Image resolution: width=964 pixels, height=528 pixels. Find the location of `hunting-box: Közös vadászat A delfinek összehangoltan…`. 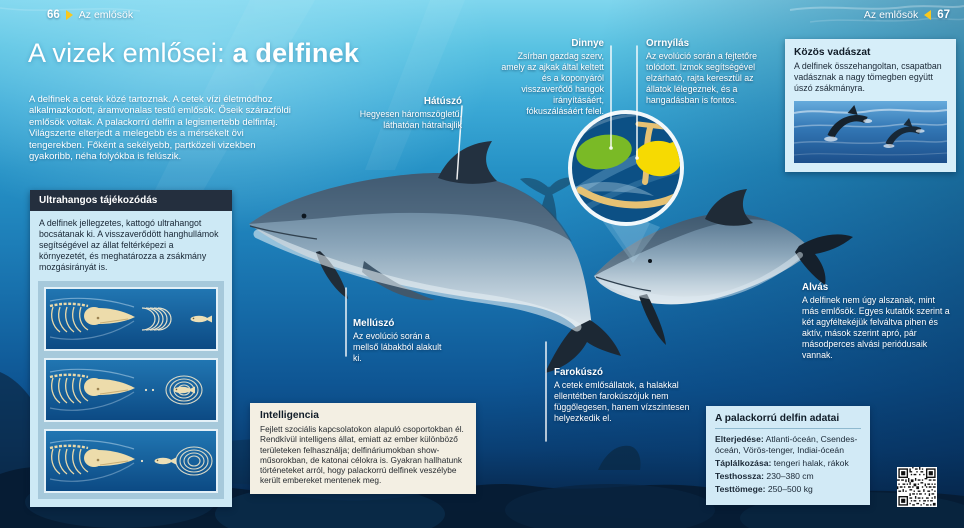

hunting-box: Közös vadászat A delfinek összehangoltan… is located at coordinates (870, 105).